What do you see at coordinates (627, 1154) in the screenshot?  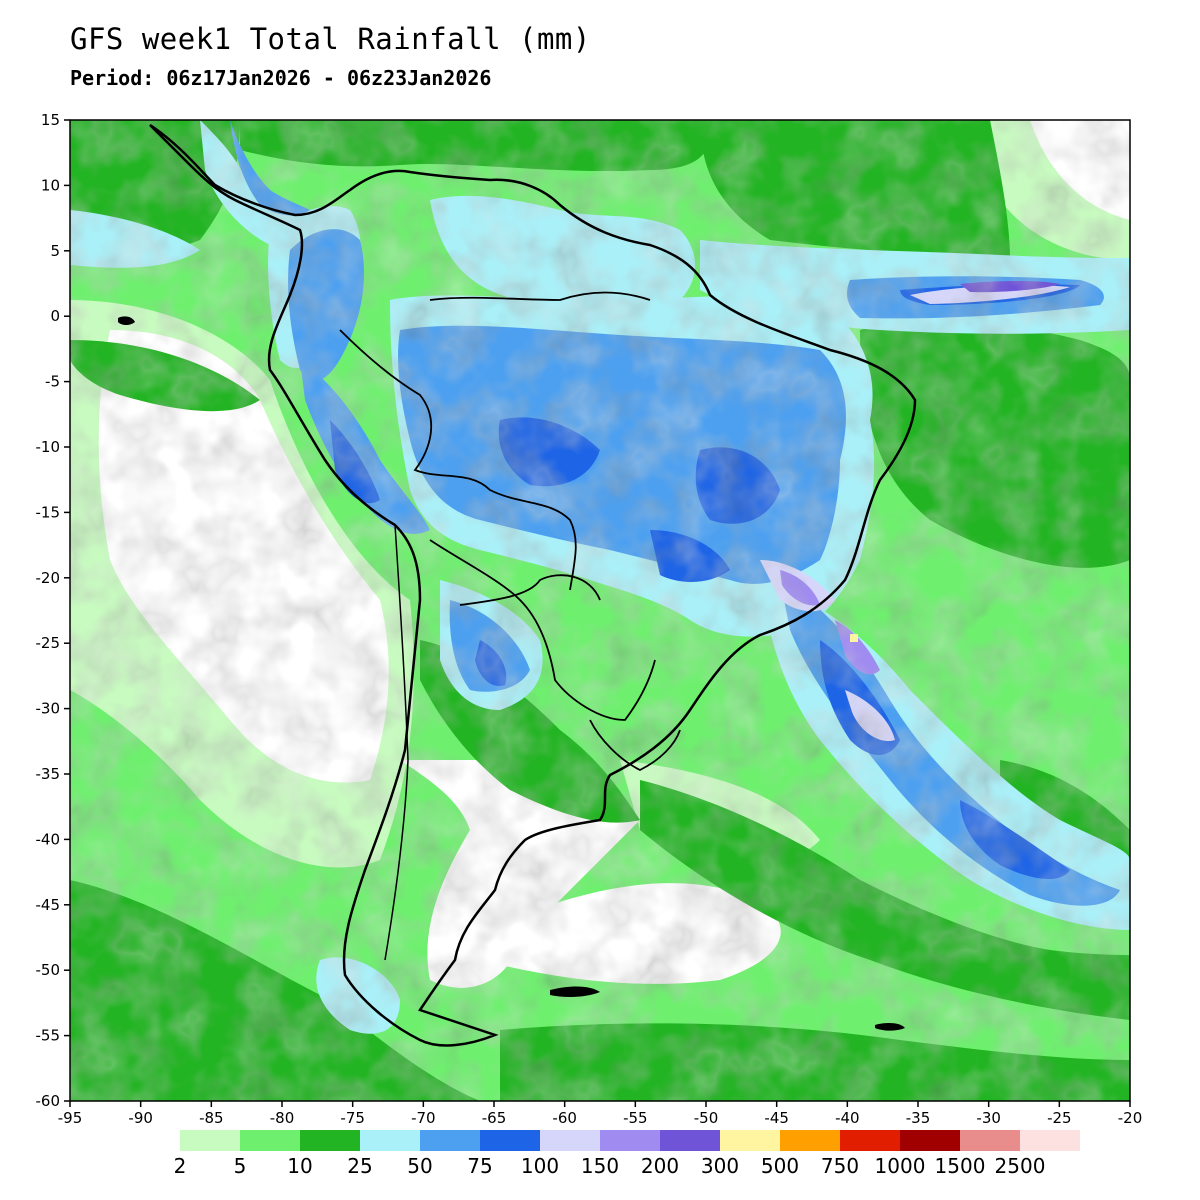 I see `colorbar: 2 5 10 25 50 75 100 150 200 300 500 750 1000 1500 2500` at bounding box center [627, 1154].